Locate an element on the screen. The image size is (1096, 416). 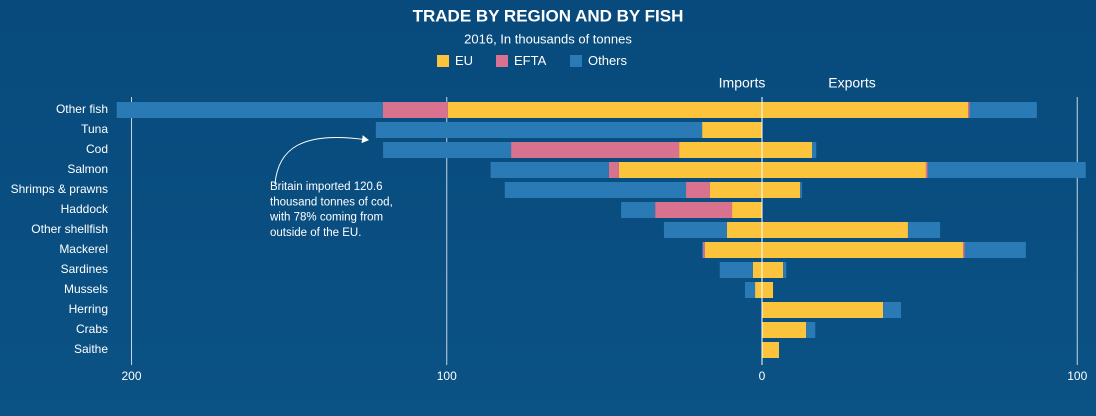
annotation-arrow is located at coordinates (321, 160).